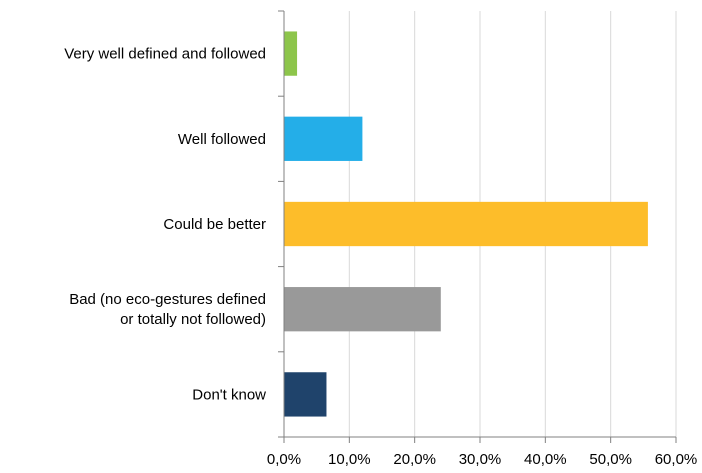  What do you see at coordinates (165, 54) in the screenshot?
I see `category-label: Very well defined and followed` at bounding box center [165, 54].